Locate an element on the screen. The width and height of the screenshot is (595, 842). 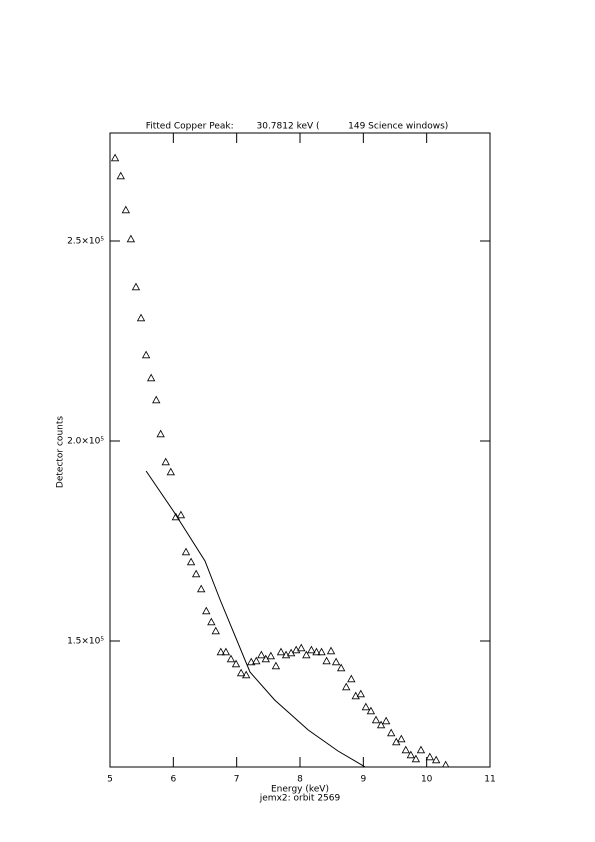
x-tick-label: 5 is located at coordinates (110, 780).